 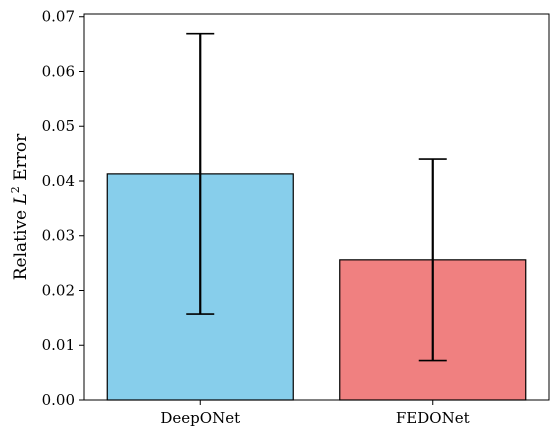 I want to click on y-tick-label: 0.07, so click(x=58, y=17).